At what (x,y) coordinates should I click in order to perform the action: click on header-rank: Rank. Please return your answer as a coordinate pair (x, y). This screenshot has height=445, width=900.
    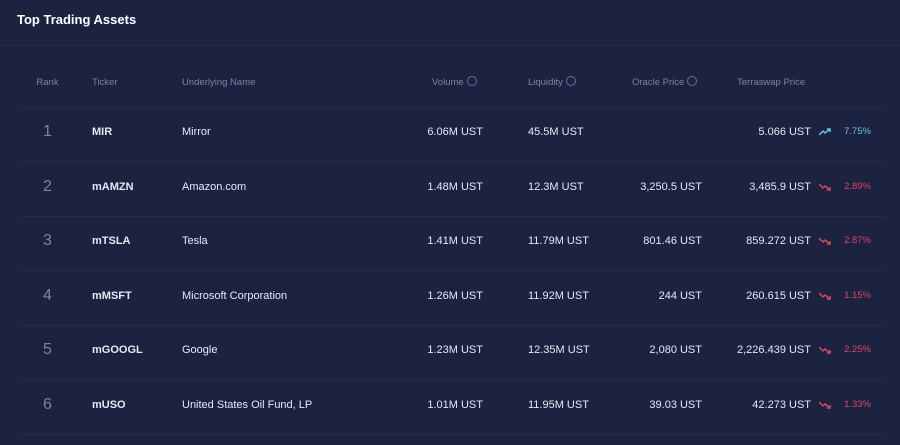
    Looking at the image, I should click on (47, 82).